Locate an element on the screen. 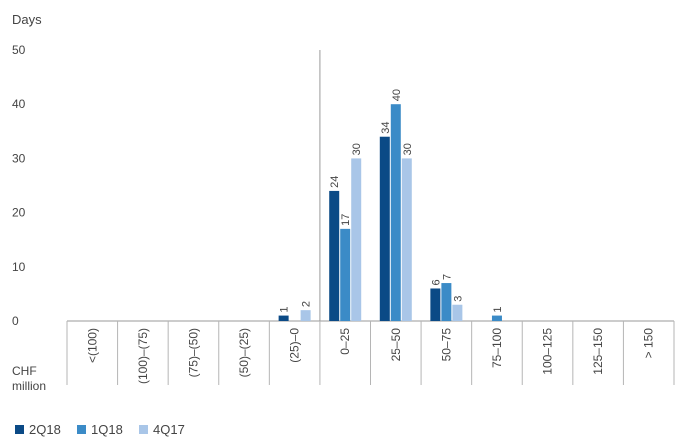 The width and height of the screenshot is (675, 437). x-tick-label: 25–50 is located at coordinates (396, 345).